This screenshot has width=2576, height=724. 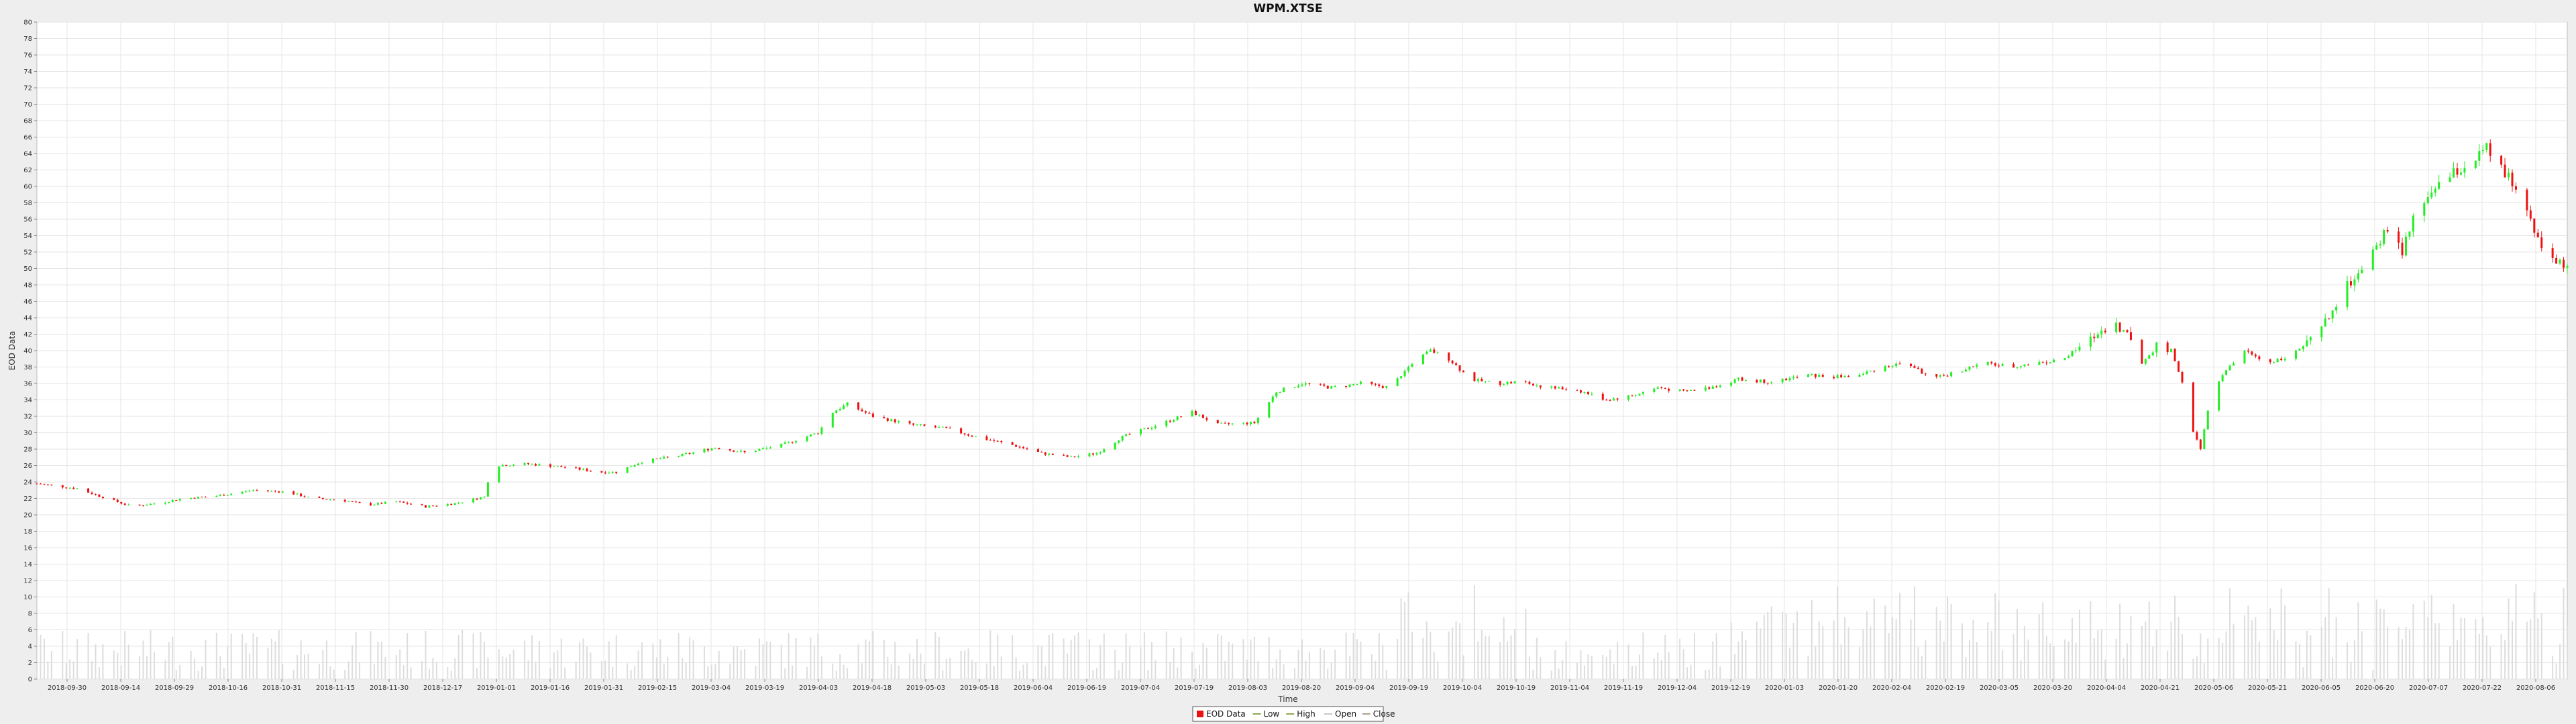 What do you see at coordinates (2428, 688) in the screenshot?
I see `x-tick-label: 2020-07-07` at bounding box center [2428, 688].